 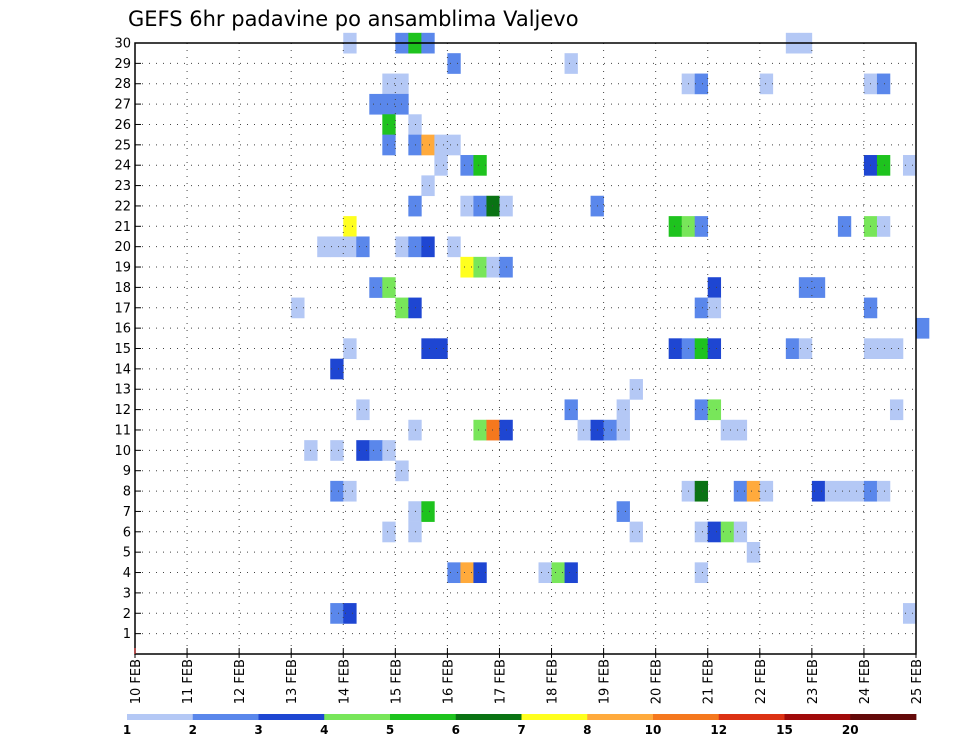 I want to click on y-tick-label: 29, so click(x=122, y=64).